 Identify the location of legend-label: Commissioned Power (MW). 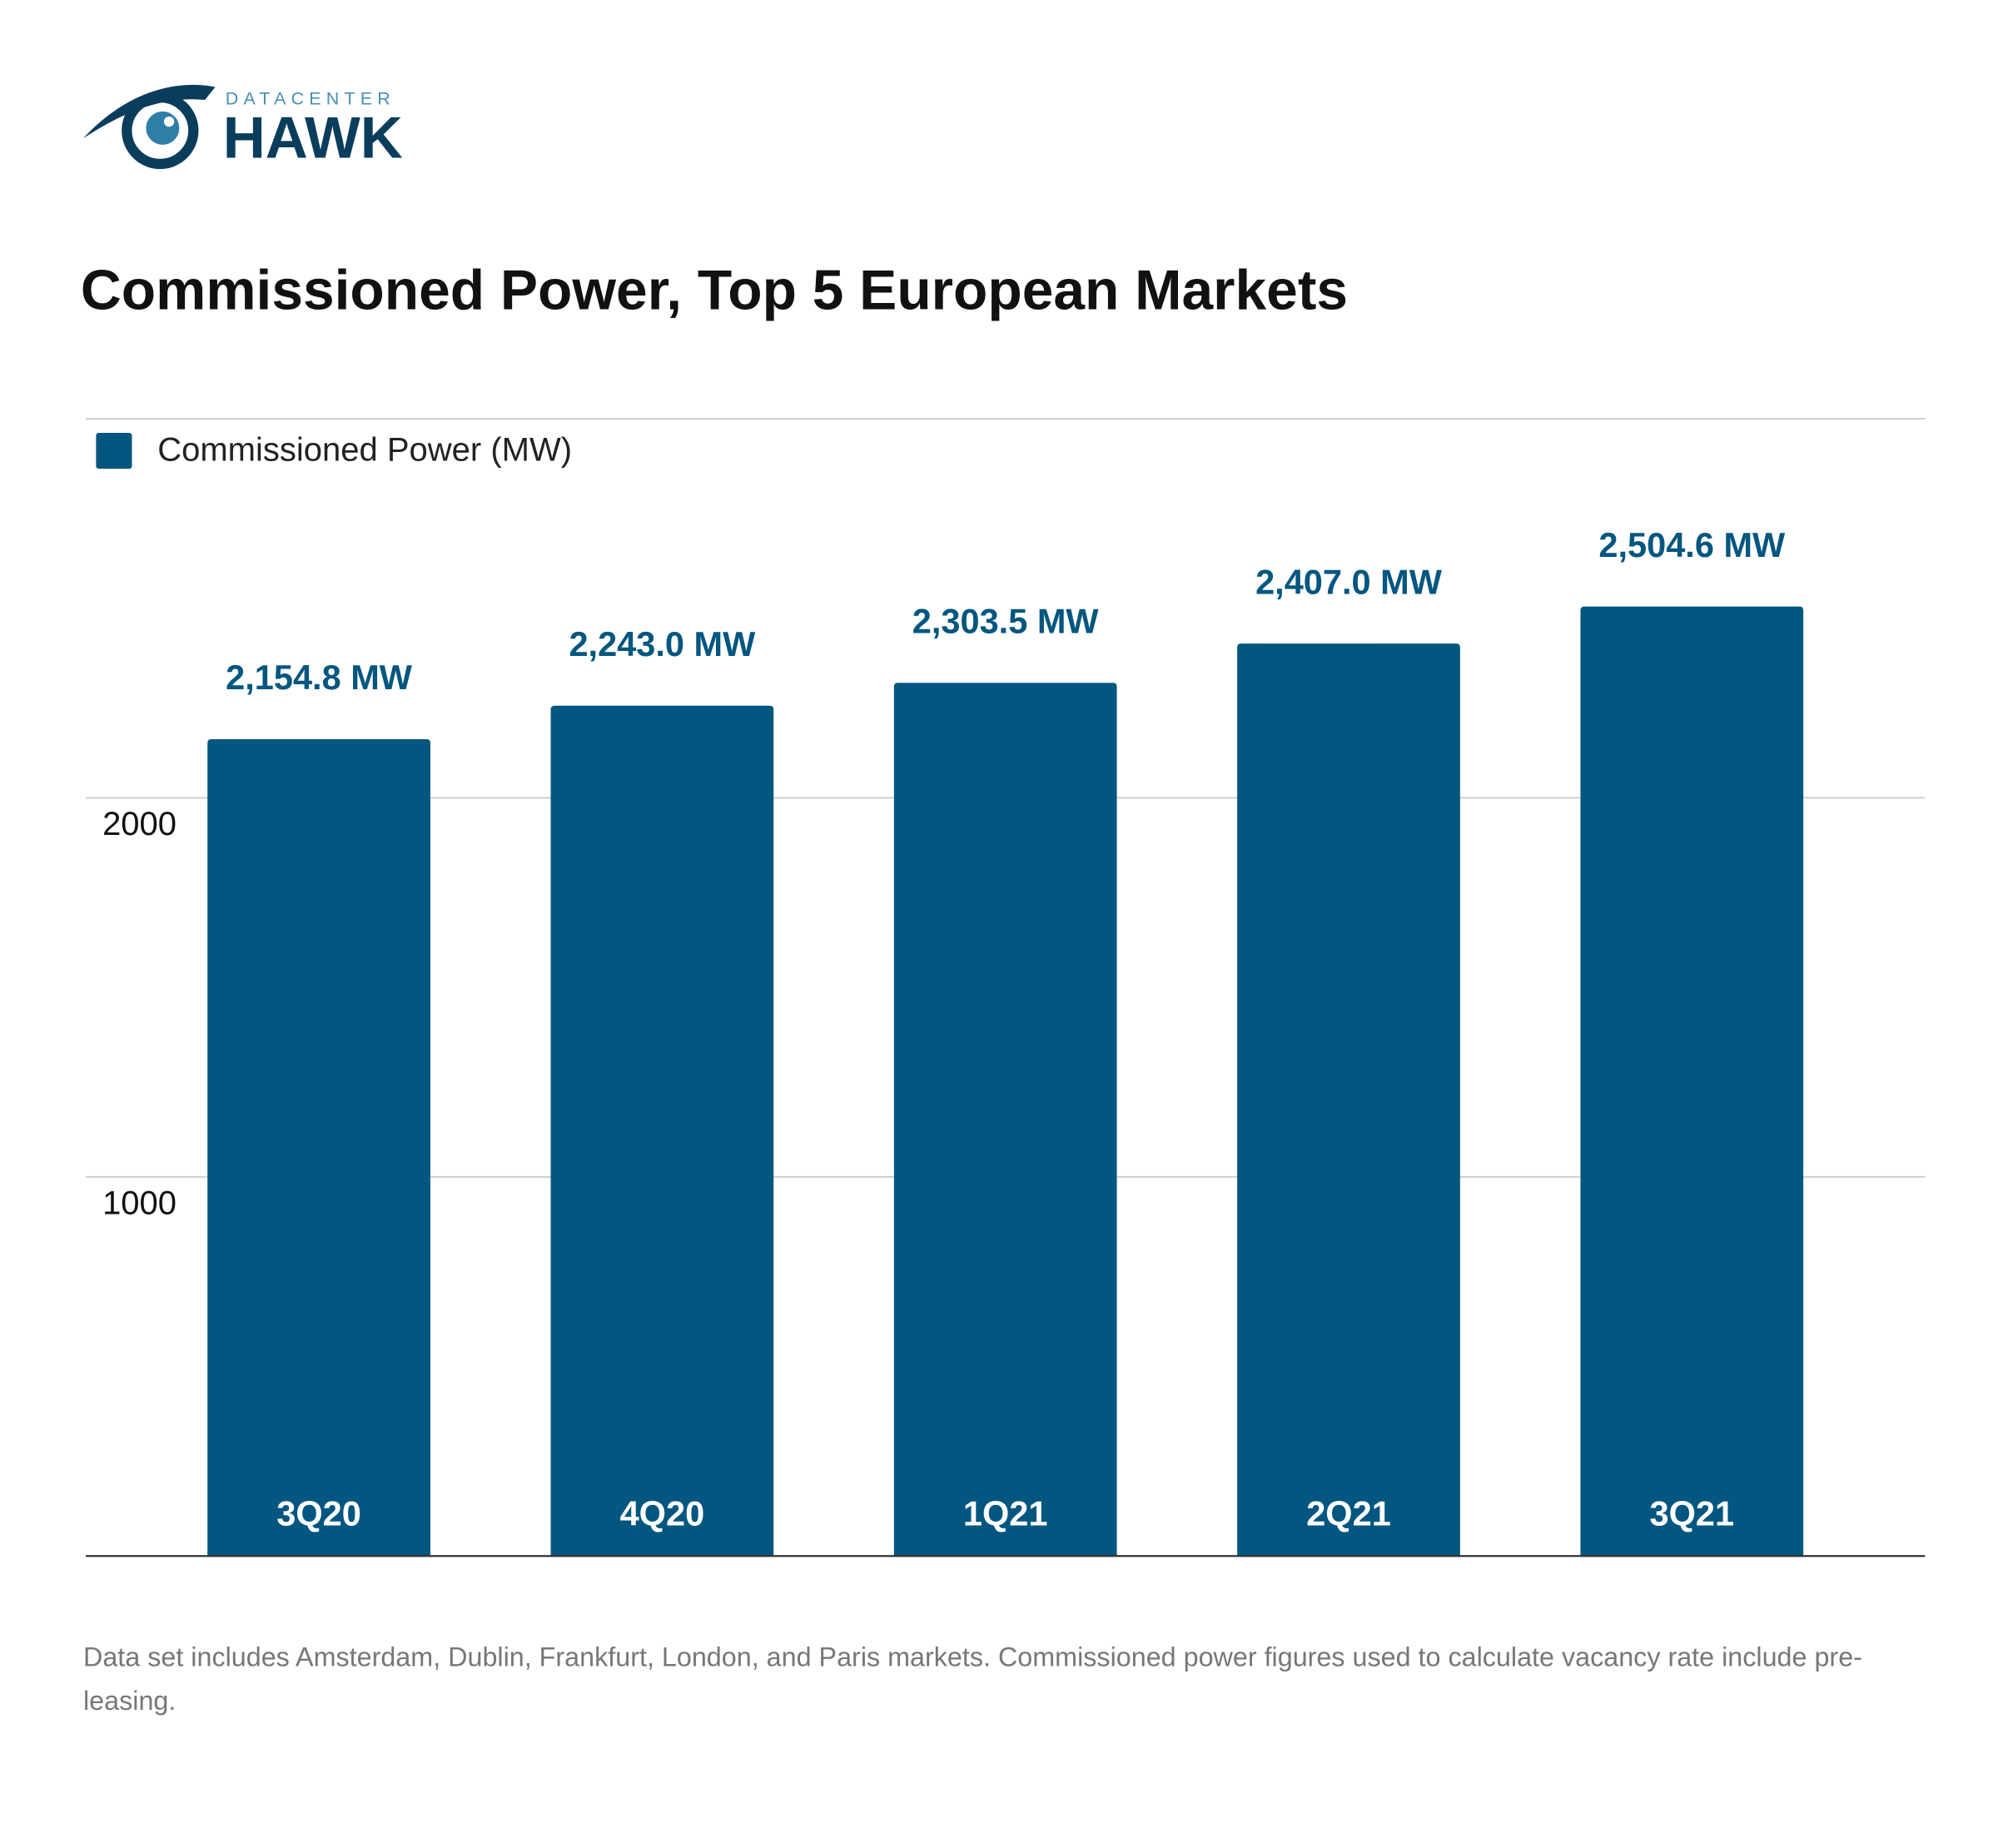
(365, 450).